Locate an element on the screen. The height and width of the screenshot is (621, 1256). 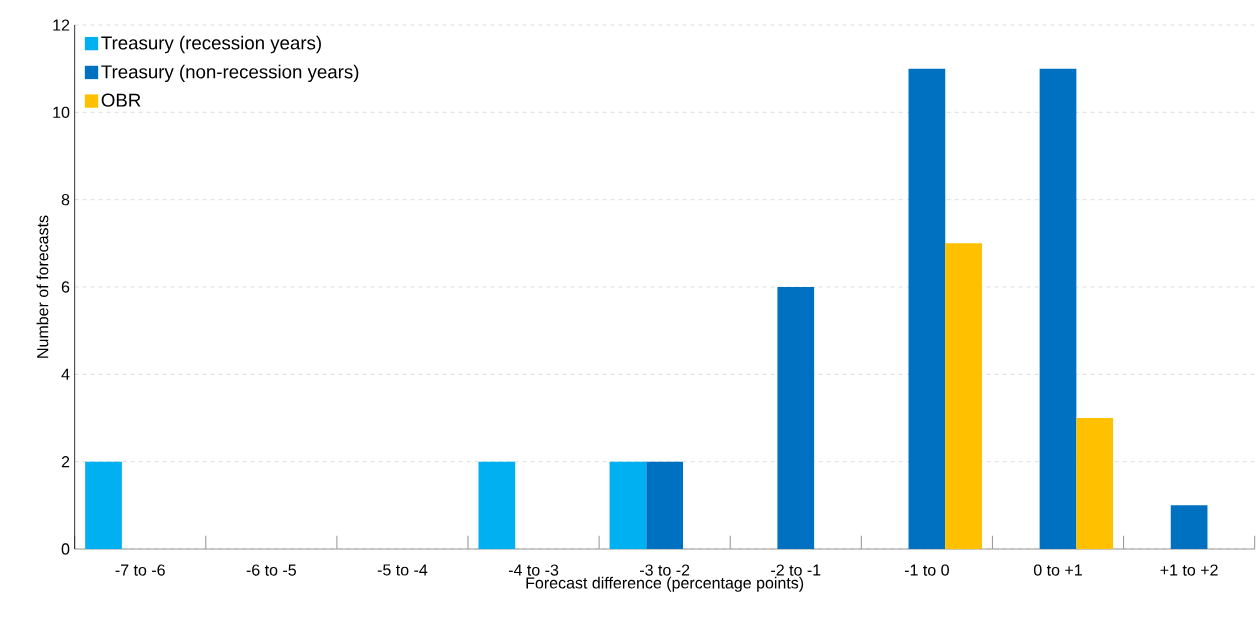
x-tick-label: -5 to -4 is located at coordinates (402, 570).